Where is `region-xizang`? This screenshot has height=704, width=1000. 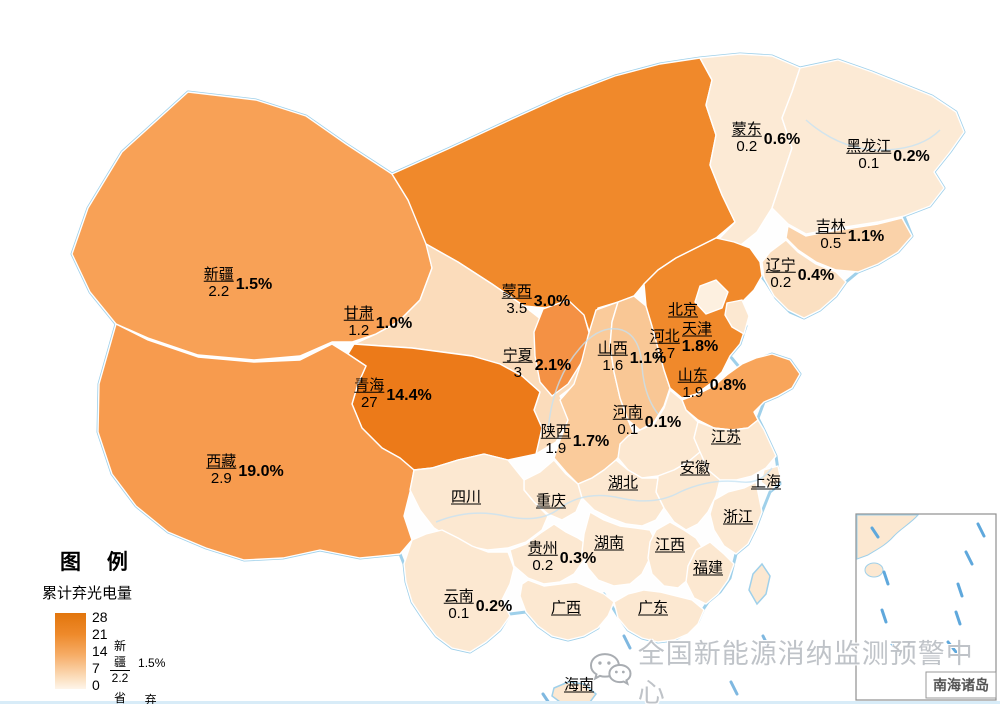
region-xizang is located at coordinates (256, 442).